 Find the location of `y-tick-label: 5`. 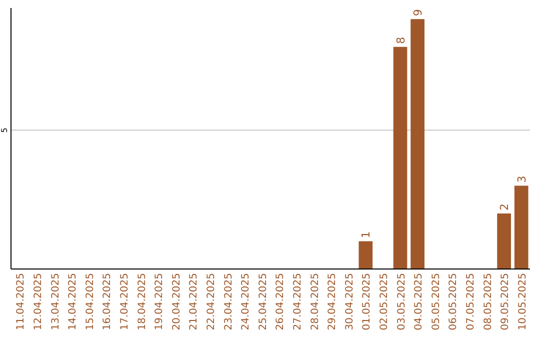

y-tick-label: 5 is located at coordinates (4, 130).